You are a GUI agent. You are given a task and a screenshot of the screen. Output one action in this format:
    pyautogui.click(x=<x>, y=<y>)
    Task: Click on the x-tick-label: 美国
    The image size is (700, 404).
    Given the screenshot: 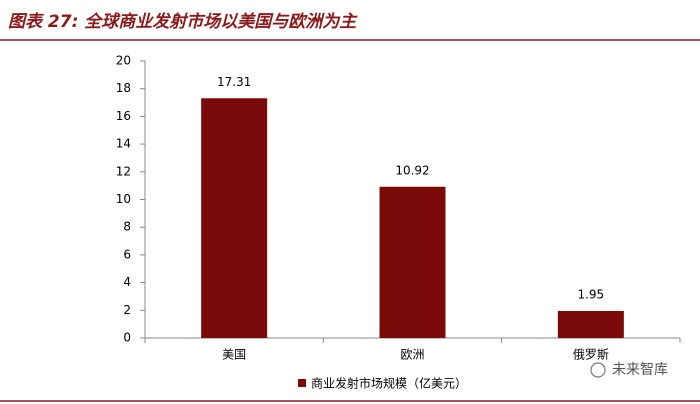 What is the action you would take?
    pyautogui.click(x=234, y=355)
    